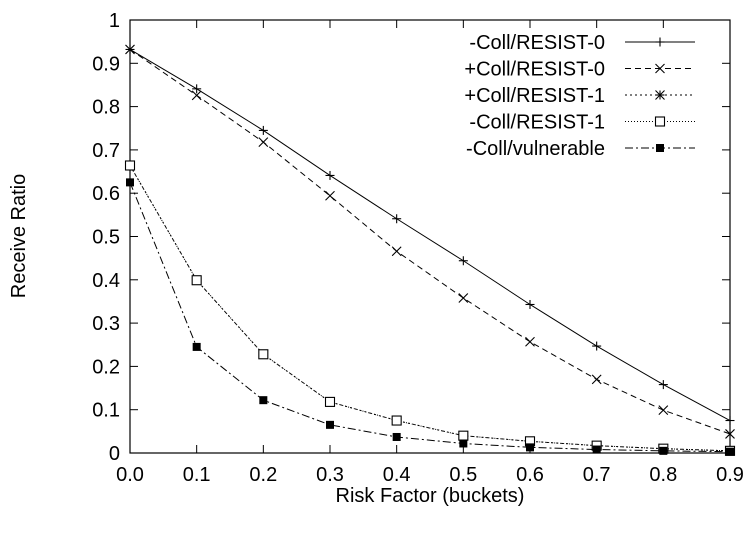  I want to click on y-tick-label: 0.8, so click(106, 108).